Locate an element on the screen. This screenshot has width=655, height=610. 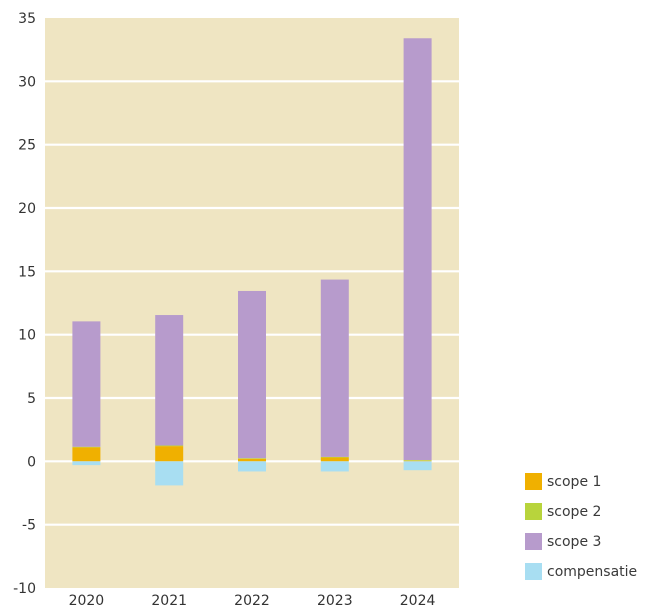
legend-label: scope 2 is located at coordinates (574, 512).